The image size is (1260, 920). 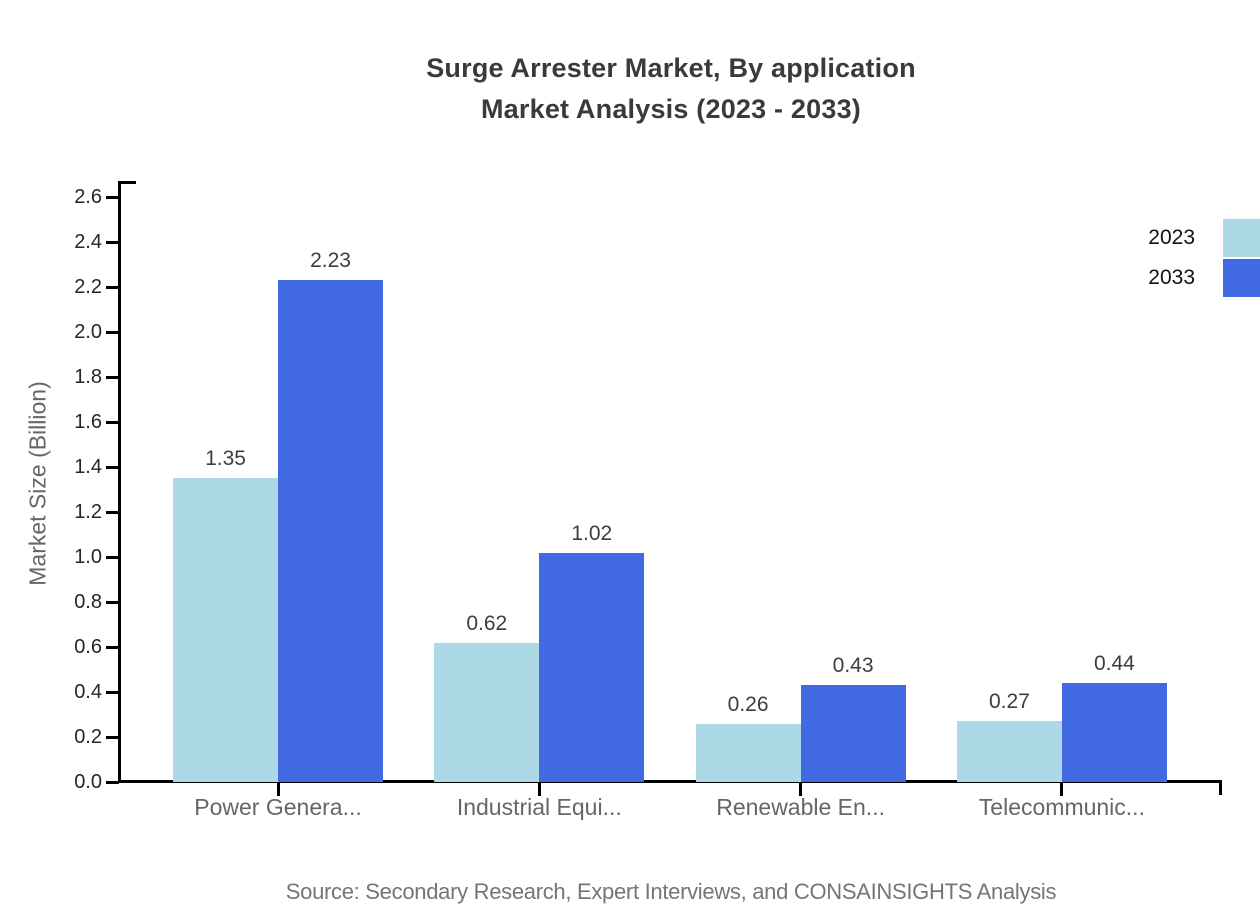 What do you see at coordinates (127, 182) in the screenshot?
I see `y-axis-end-cap` at bounding box center [127, 182].